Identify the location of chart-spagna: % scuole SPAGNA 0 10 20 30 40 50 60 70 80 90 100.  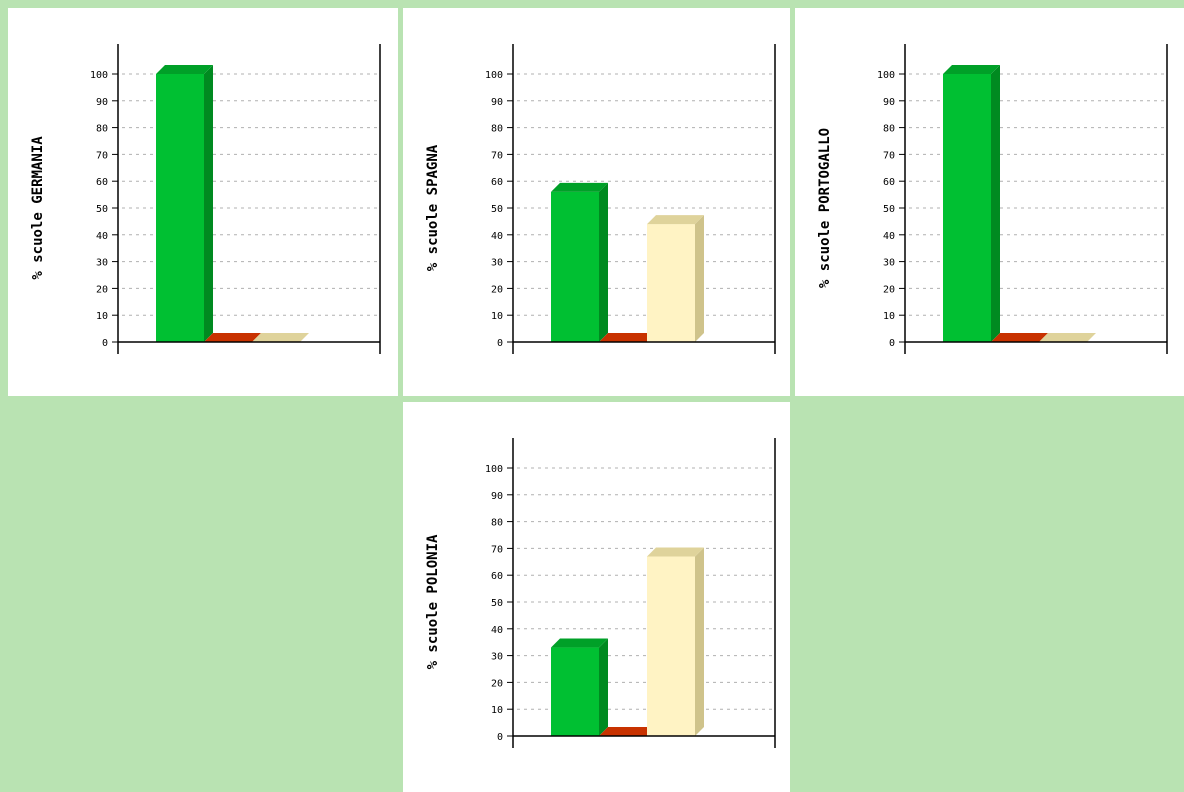
(600, 199).